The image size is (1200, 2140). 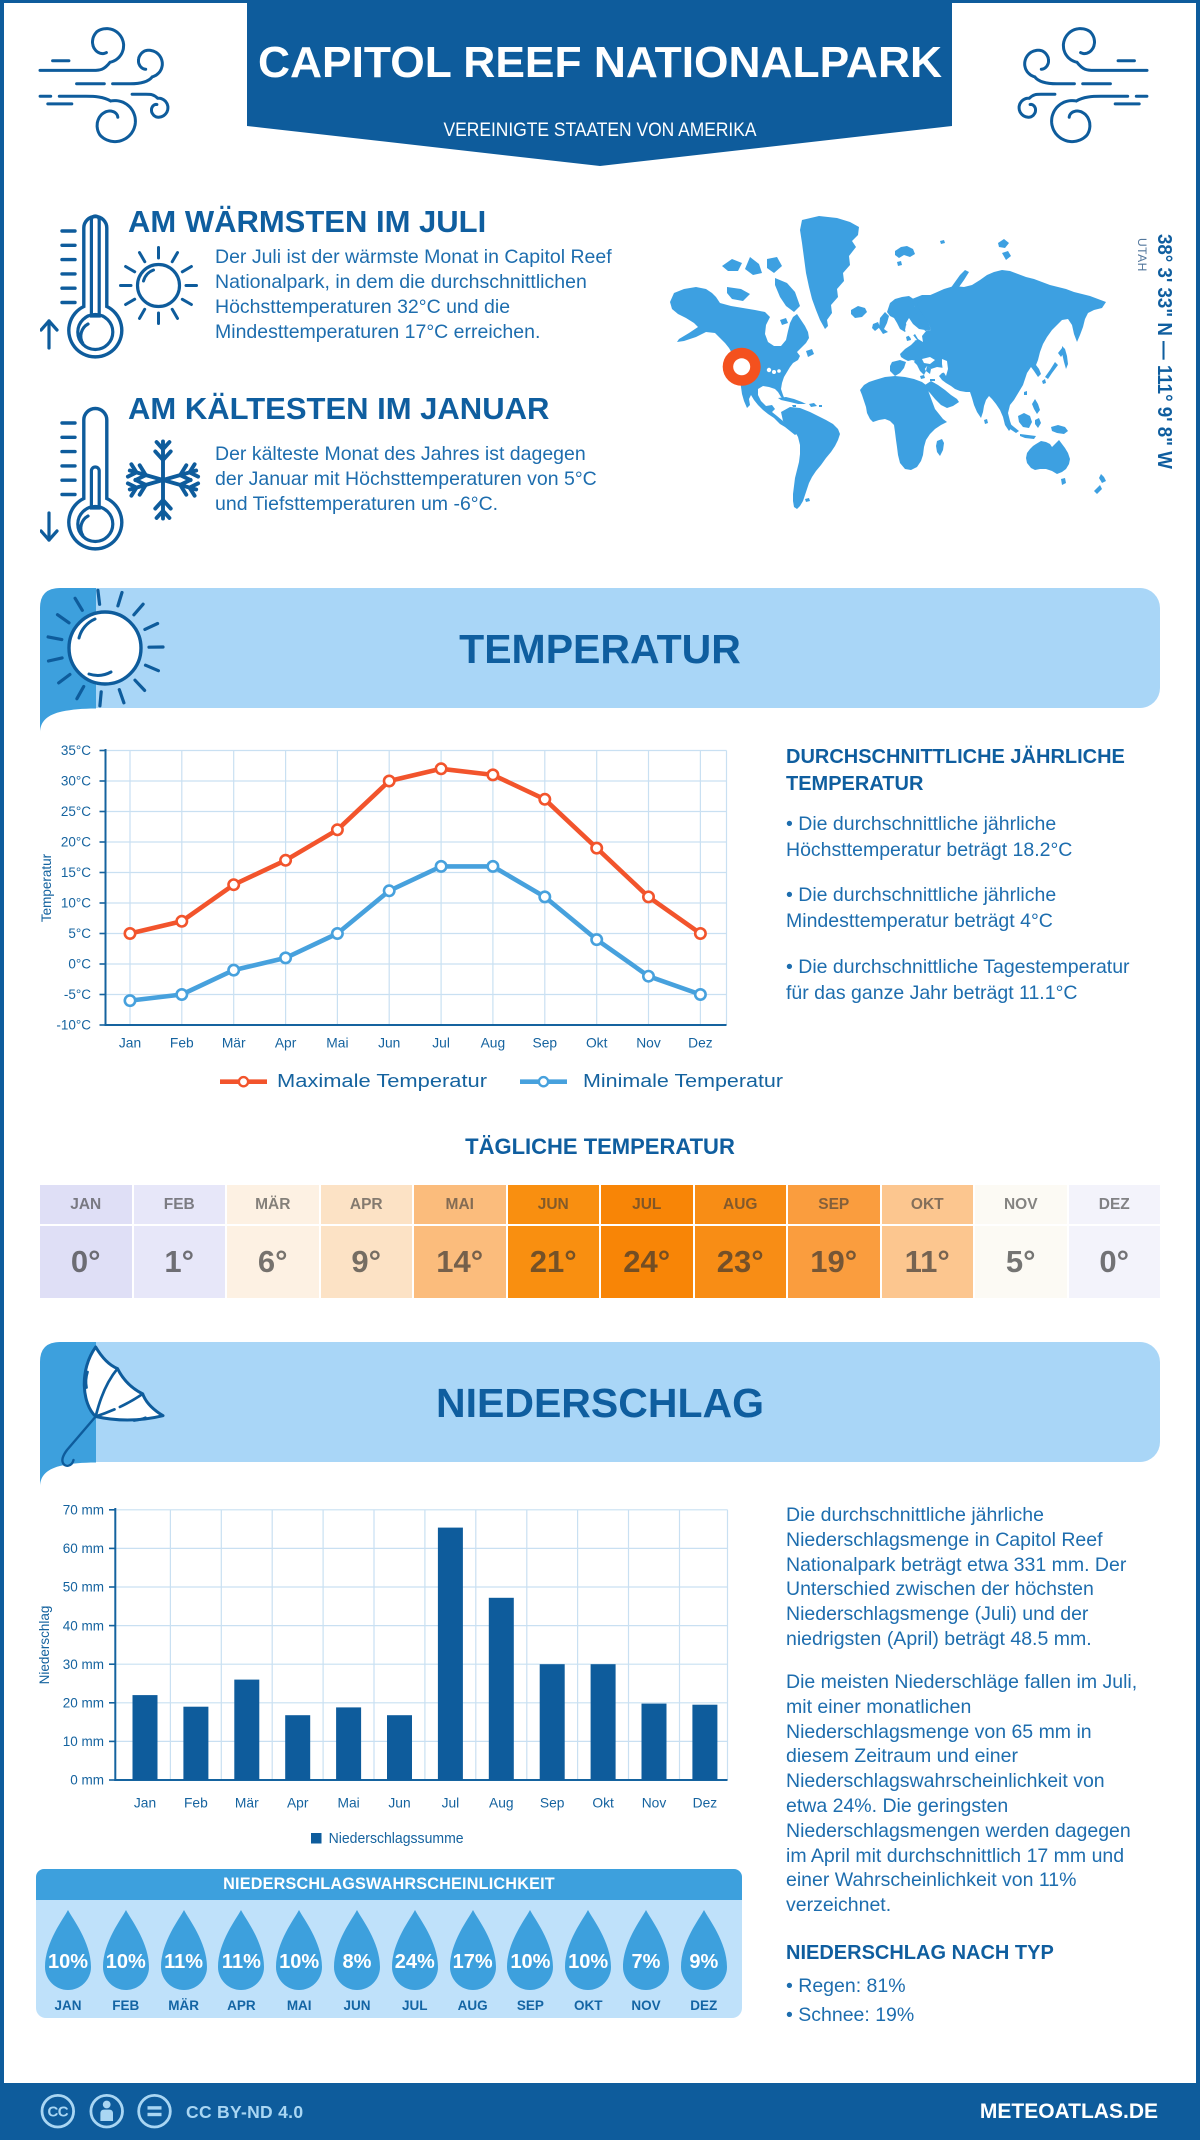 I want to click on svg-text: -5°C, so click(x=77, y=994).